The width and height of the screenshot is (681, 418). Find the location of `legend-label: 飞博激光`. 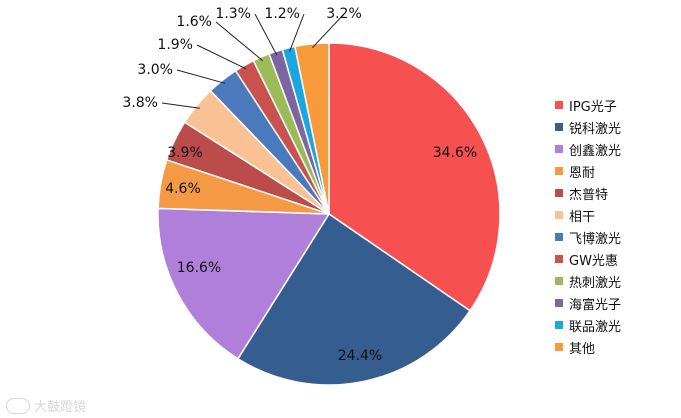

legend-label: 飞博激光 is located at coordinates (595, 239).